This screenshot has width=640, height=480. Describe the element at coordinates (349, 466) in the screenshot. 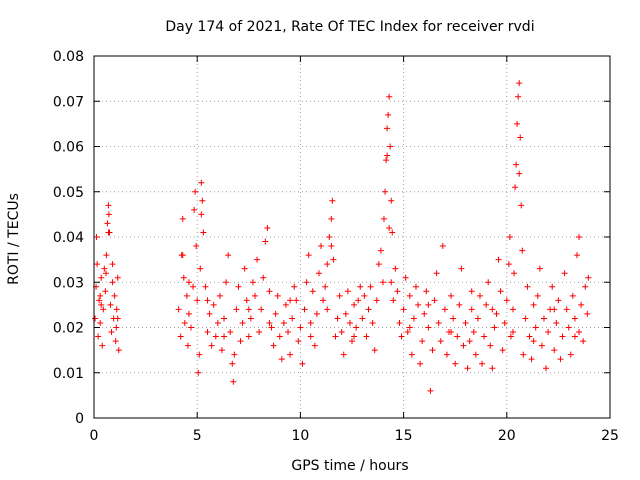

I see `x-axis-label: GPS time / hours` at that location.